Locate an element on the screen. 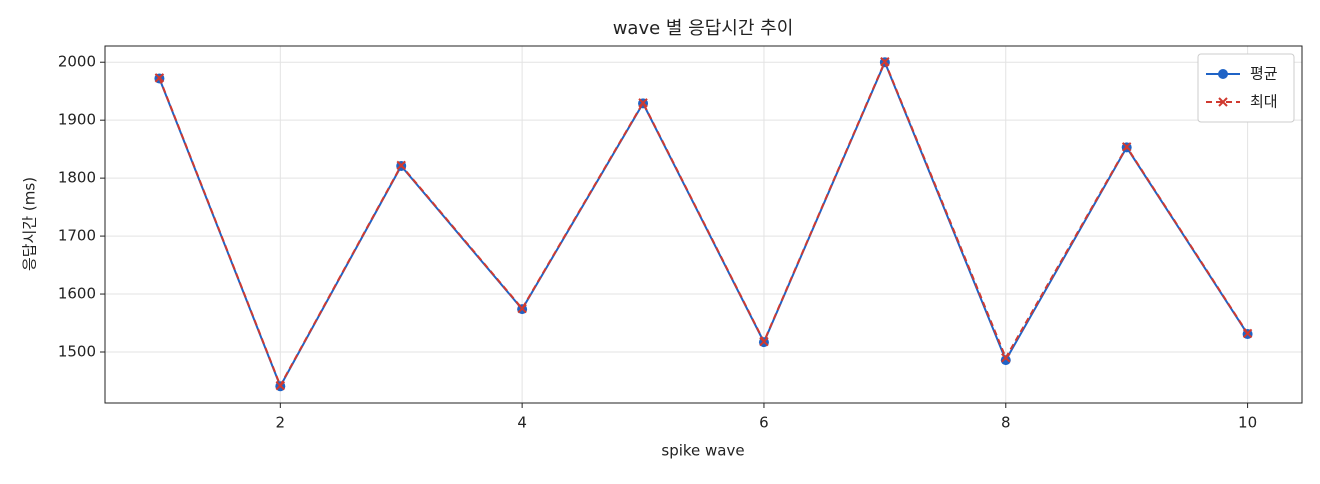 The image size is (1320, 484). y-tick-label: 1800 is located at coordinates (77, 178).